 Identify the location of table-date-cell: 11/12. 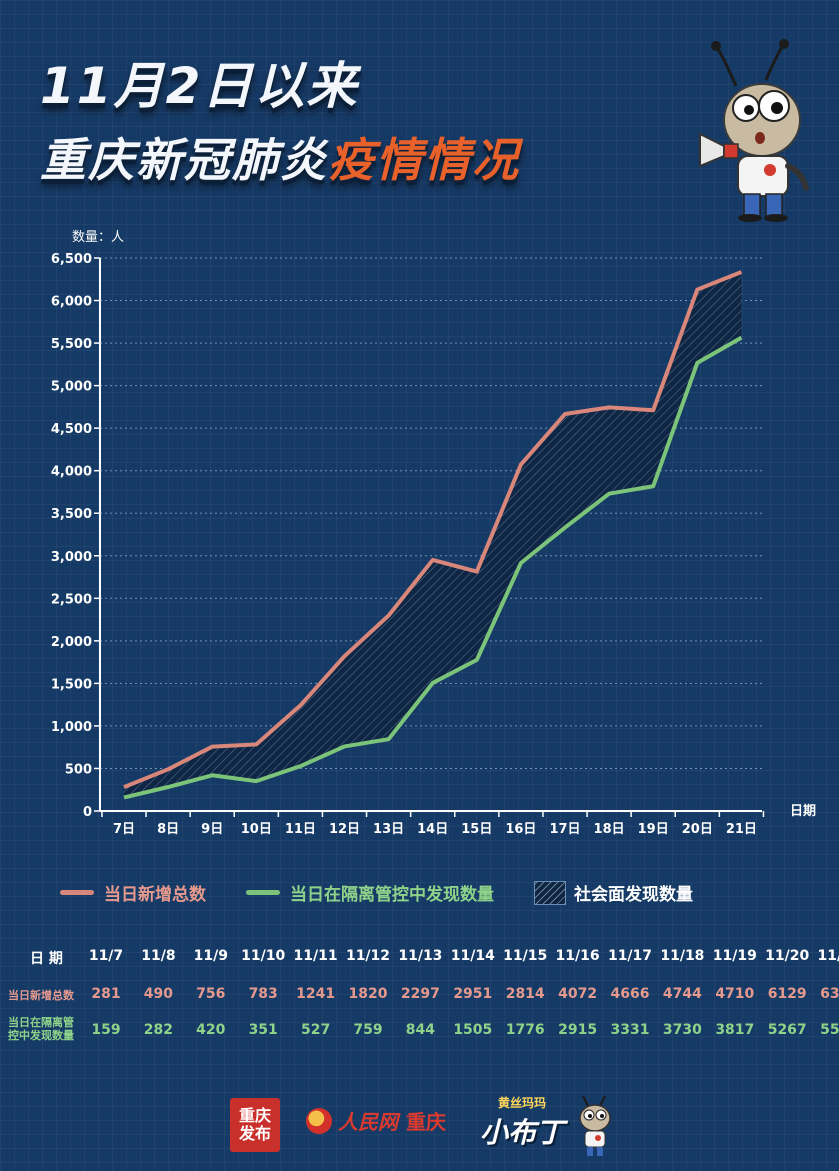
(368, 956).